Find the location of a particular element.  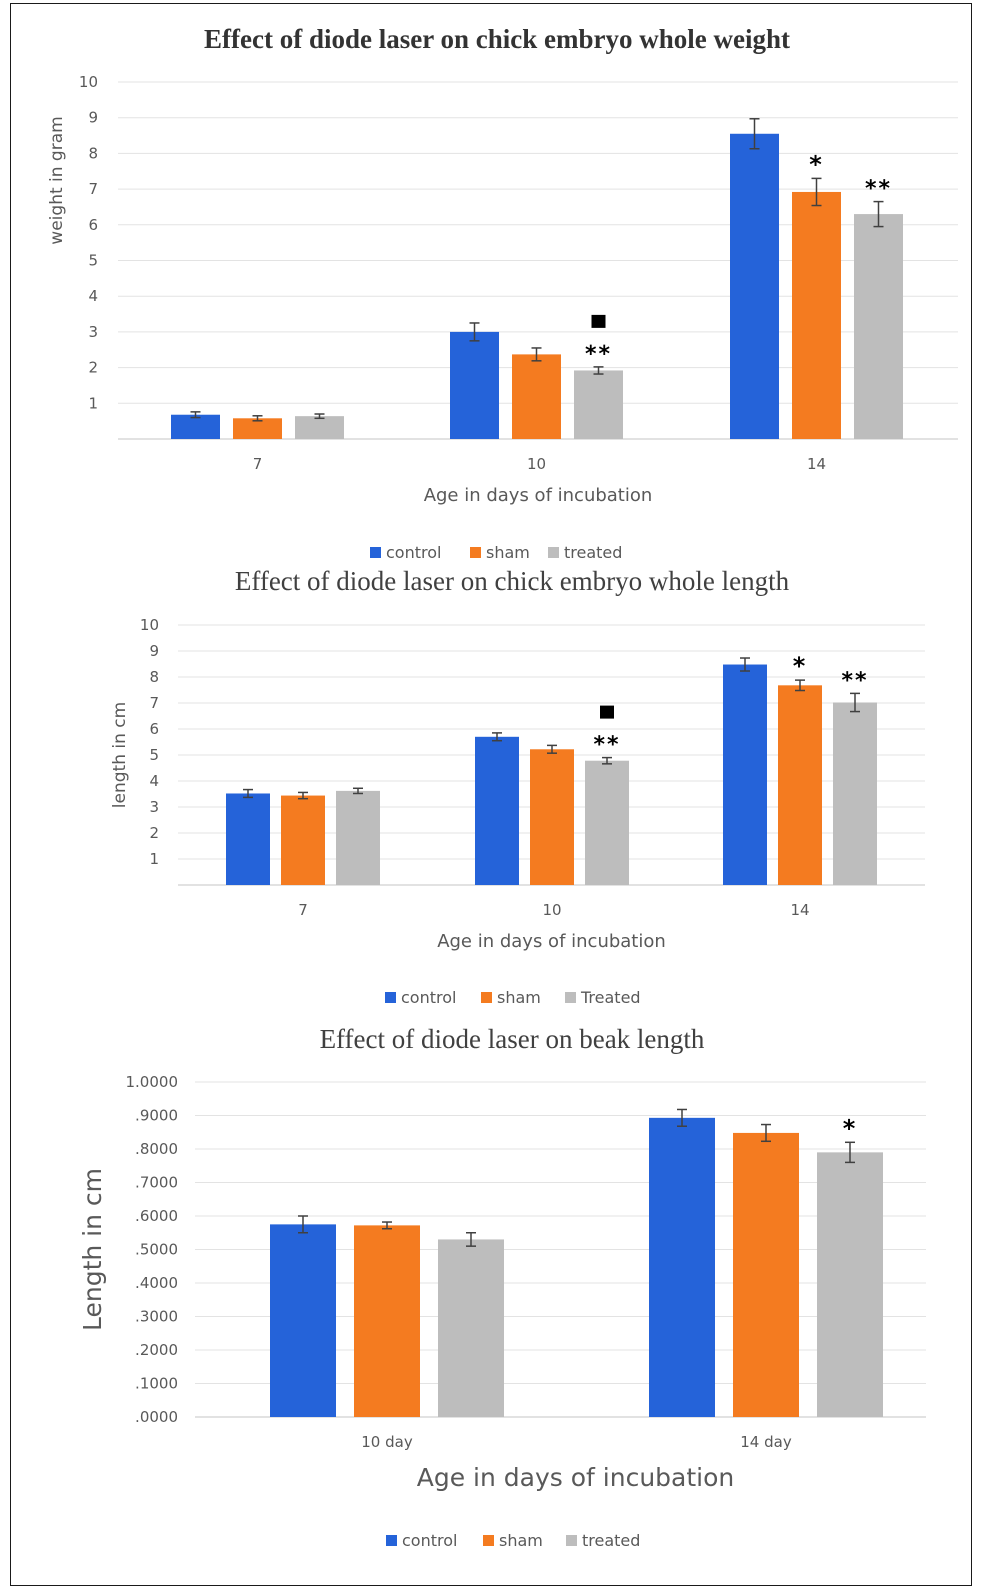

y-axis-label: length in cm is located at coordinates (120, 755).